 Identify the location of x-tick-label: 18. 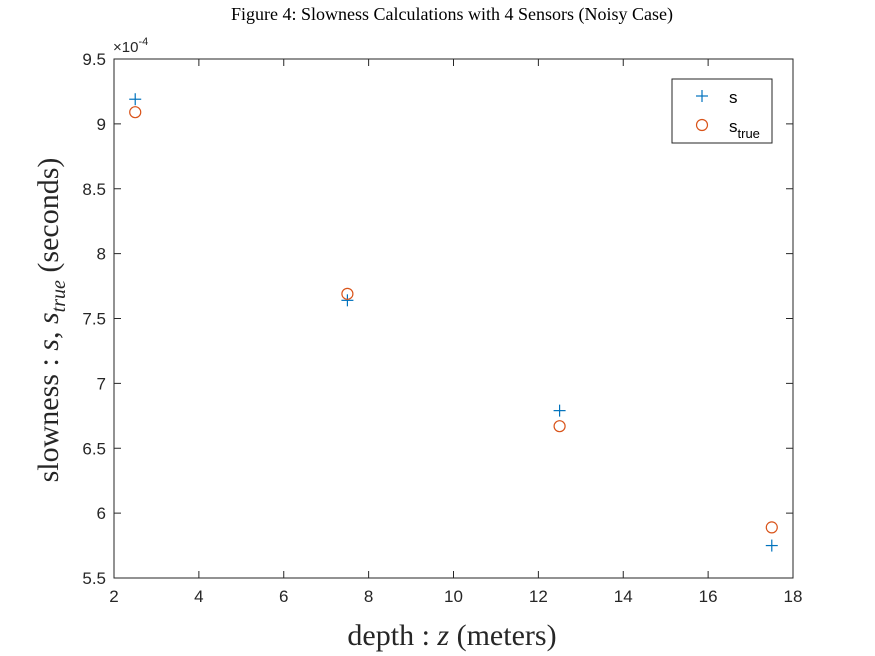
(793, 596).